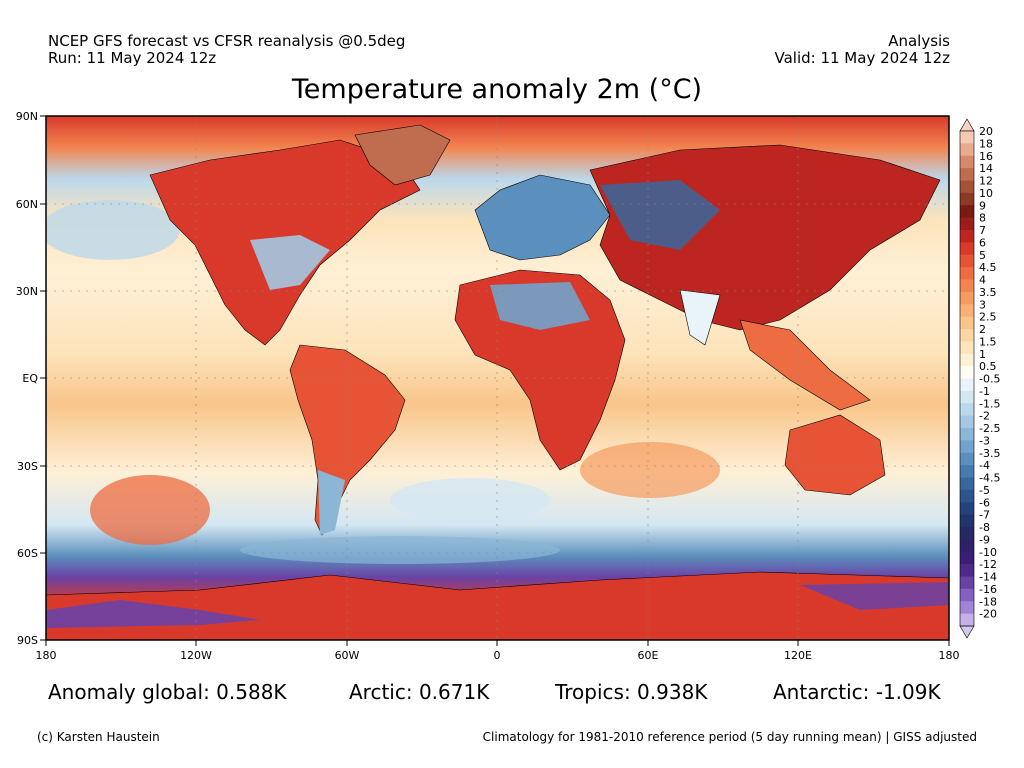  I want to click on lon-label-60e: 60E, so click(648, 655).